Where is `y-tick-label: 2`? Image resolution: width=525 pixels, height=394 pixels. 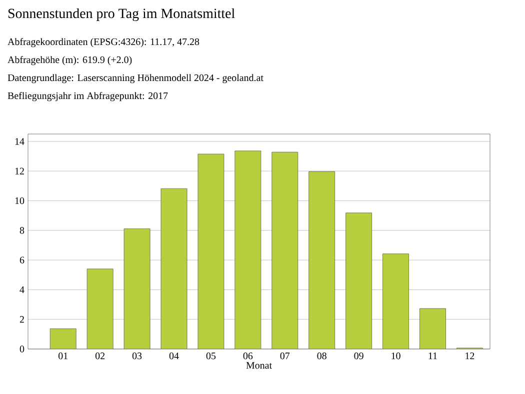 y-tick-label: 2 is located at coordinates (22, 319).